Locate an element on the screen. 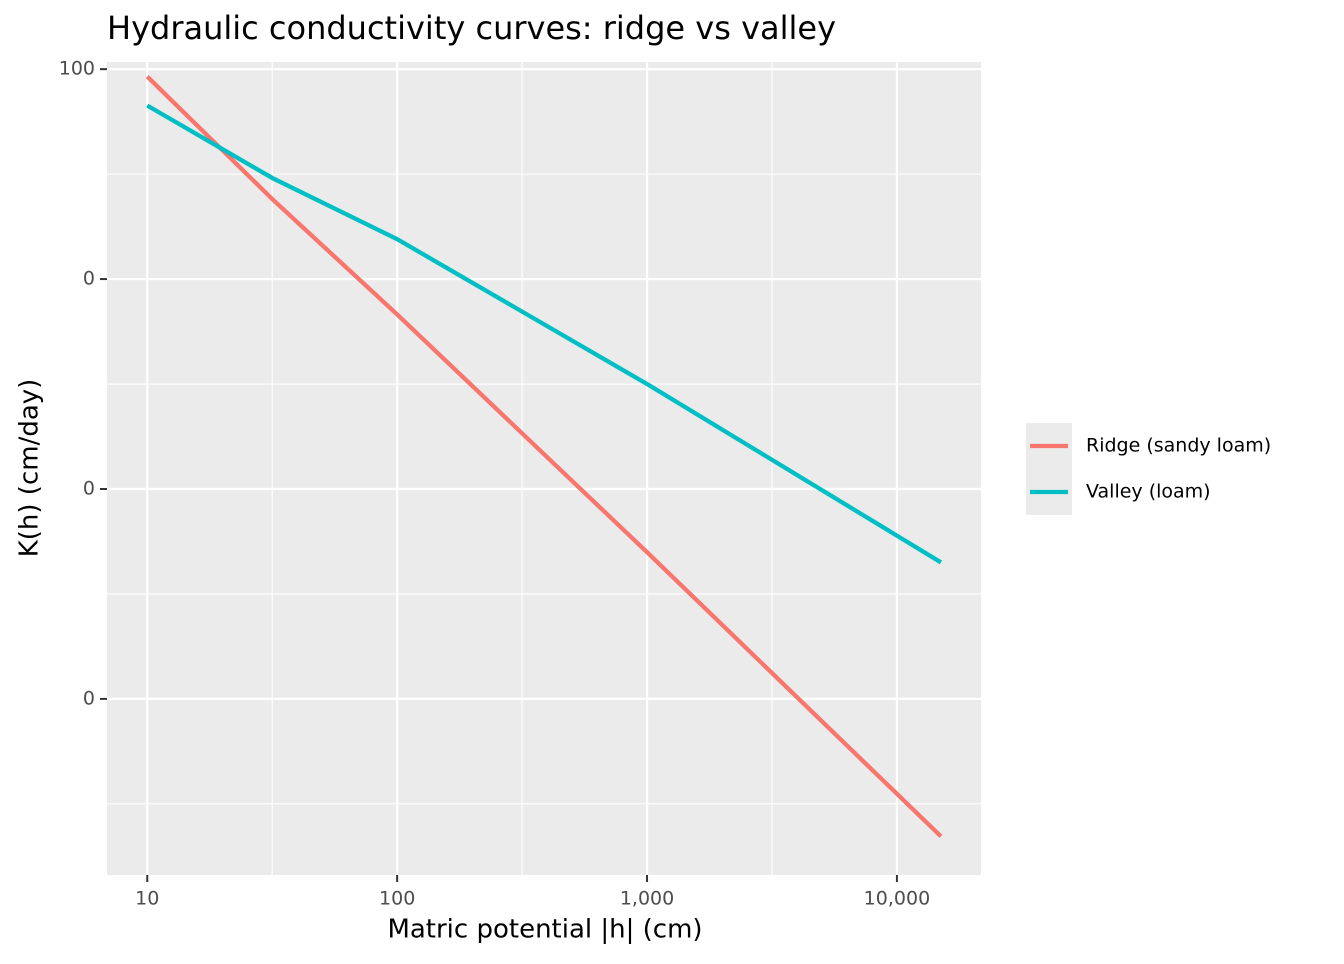  x-tick-label: 10,000 is located at coordinates (897, 899).